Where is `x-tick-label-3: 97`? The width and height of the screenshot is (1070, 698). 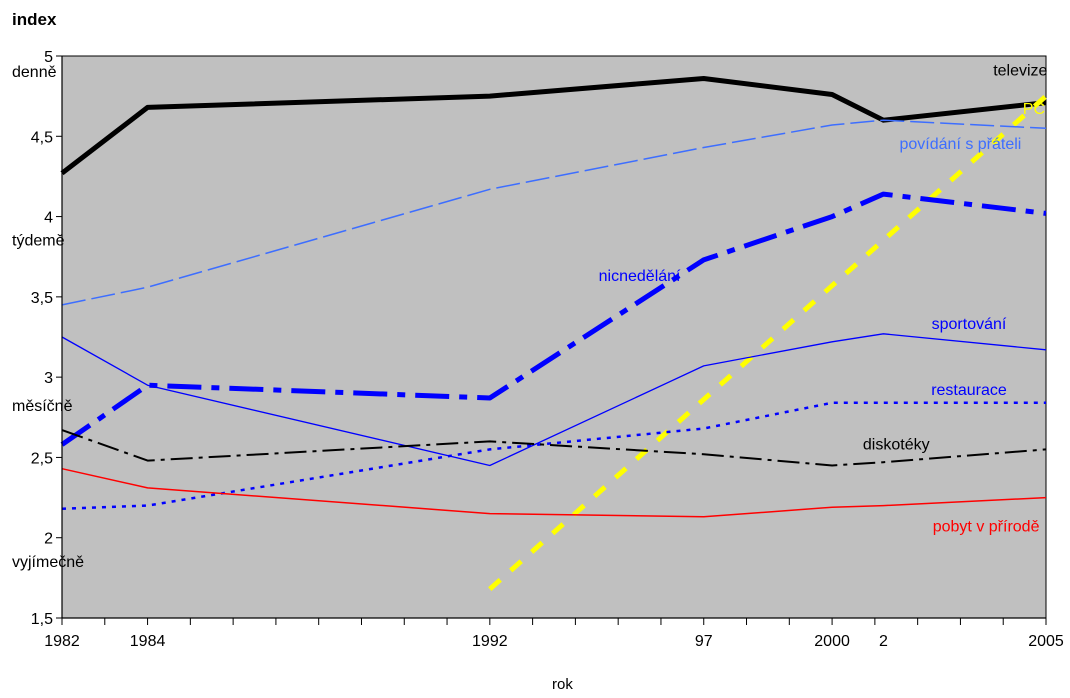 x-tick-label-3: 97 is located at coordinates (704, 641).